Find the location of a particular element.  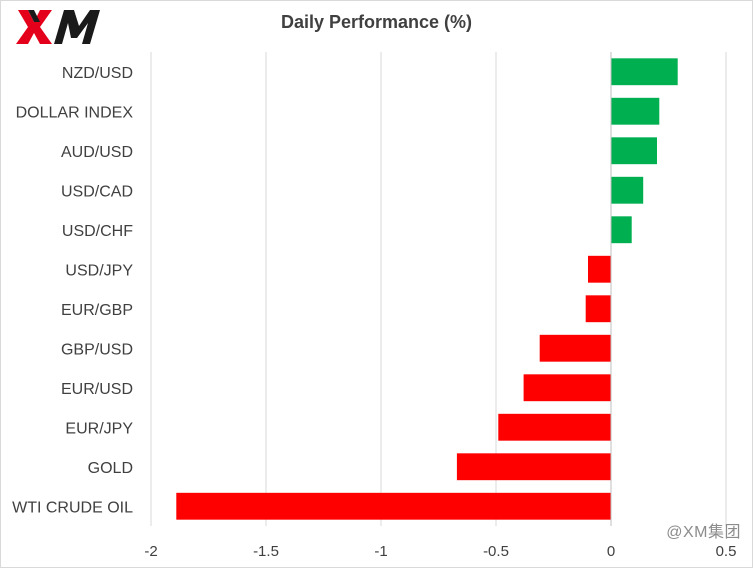

x-tick-label: -2 is located at coordinates (150, 551).